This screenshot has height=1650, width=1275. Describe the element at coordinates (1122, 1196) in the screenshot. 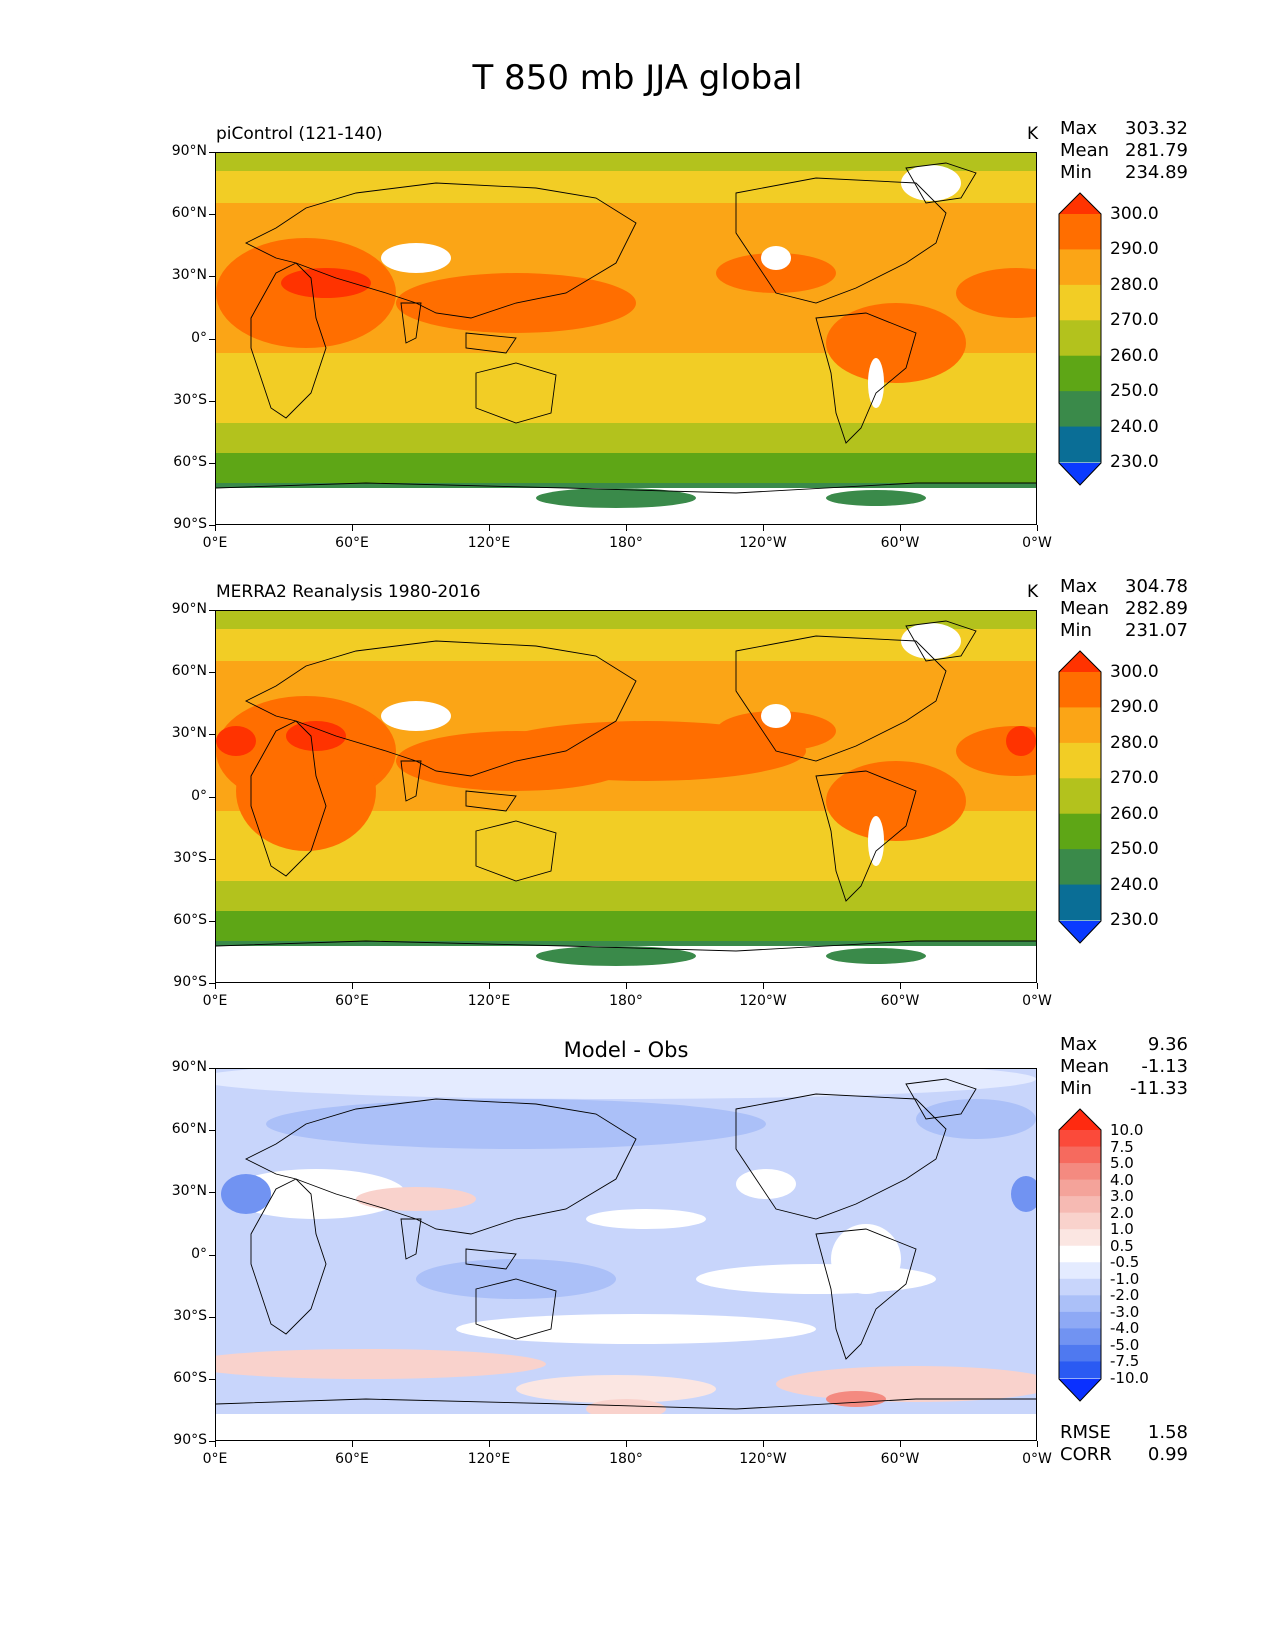

I see `colorbar-label: 3.0` at that location.